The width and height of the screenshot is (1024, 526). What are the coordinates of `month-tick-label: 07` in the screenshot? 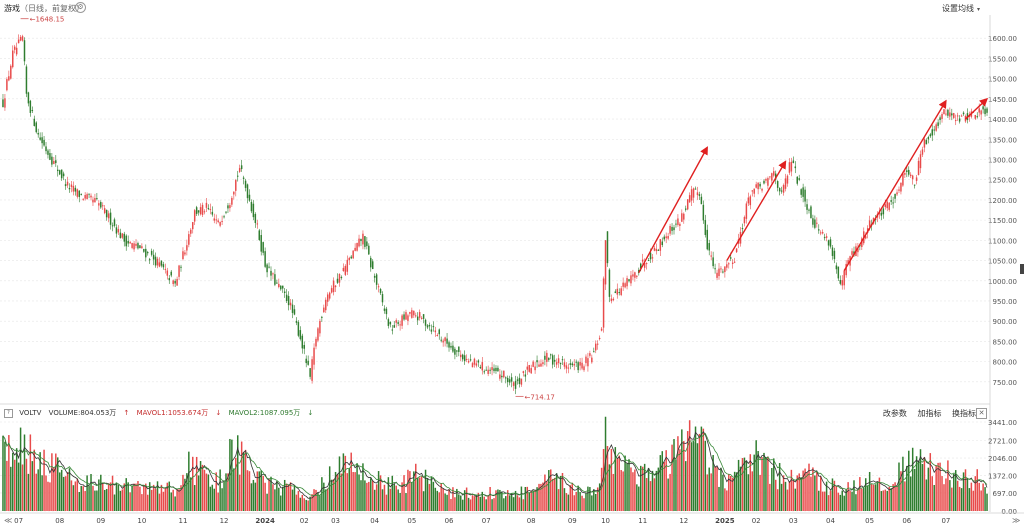 It's located at (18, 521).